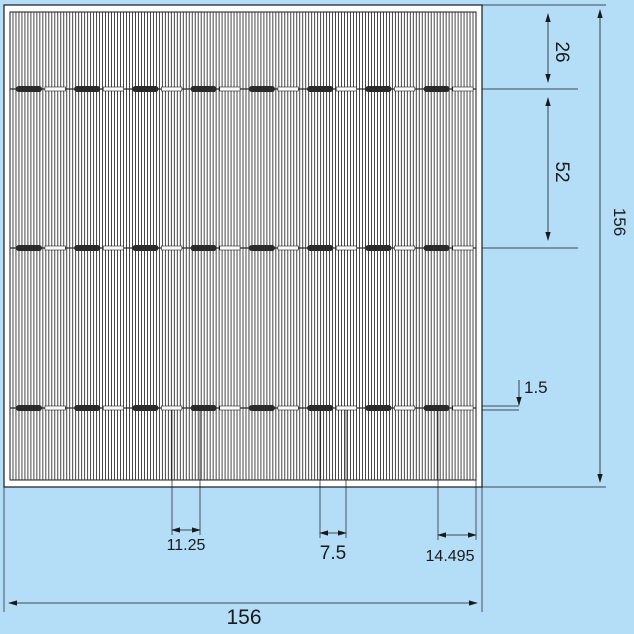  What do you see at coordinates (333, 553) in the screenshot?
I see `label-tab-width: 7.5` at bounding box center [333, 553].